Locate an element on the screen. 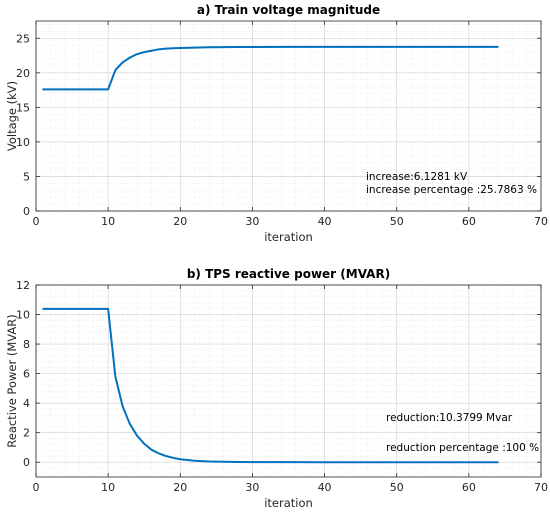  y-tick-label: 4 is located at coordinates (26, 403).